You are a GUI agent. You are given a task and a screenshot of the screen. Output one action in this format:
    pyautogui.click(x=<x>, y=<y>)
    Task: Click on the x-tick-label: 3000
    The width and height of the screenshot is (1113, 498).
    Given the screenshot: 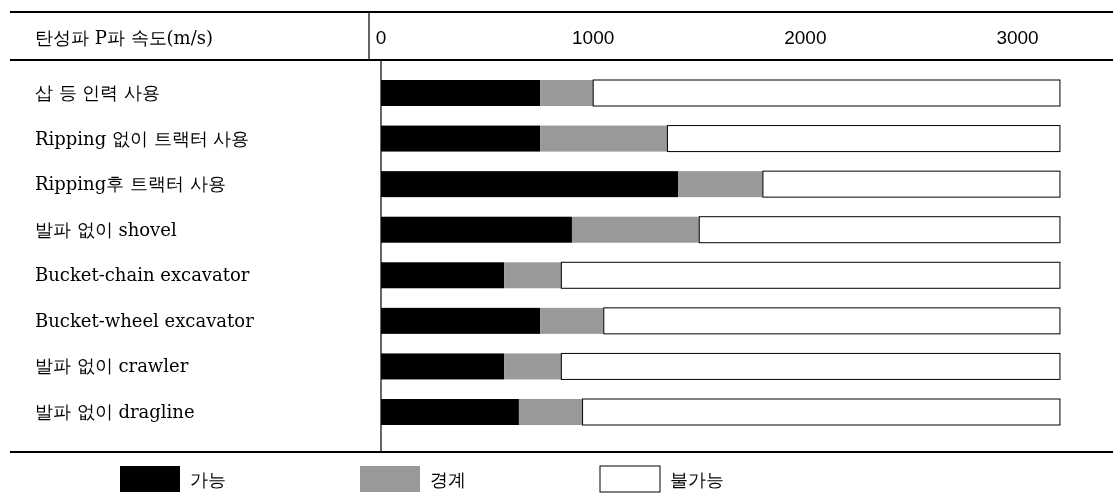 What is the action you would take?
    pyautogui.click(x=1017, y=37)
    